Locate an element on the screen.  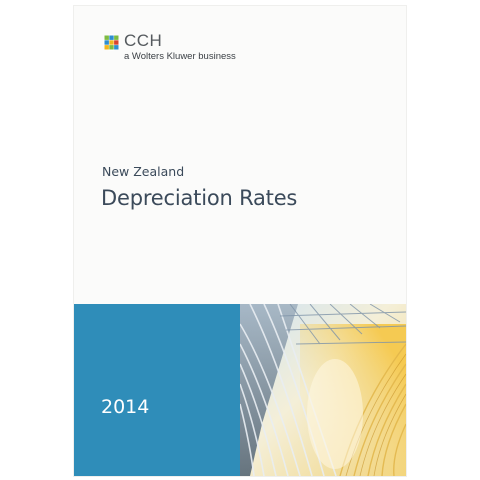
cover-title: Depreciation Rates is located at coordinates (199, 198).